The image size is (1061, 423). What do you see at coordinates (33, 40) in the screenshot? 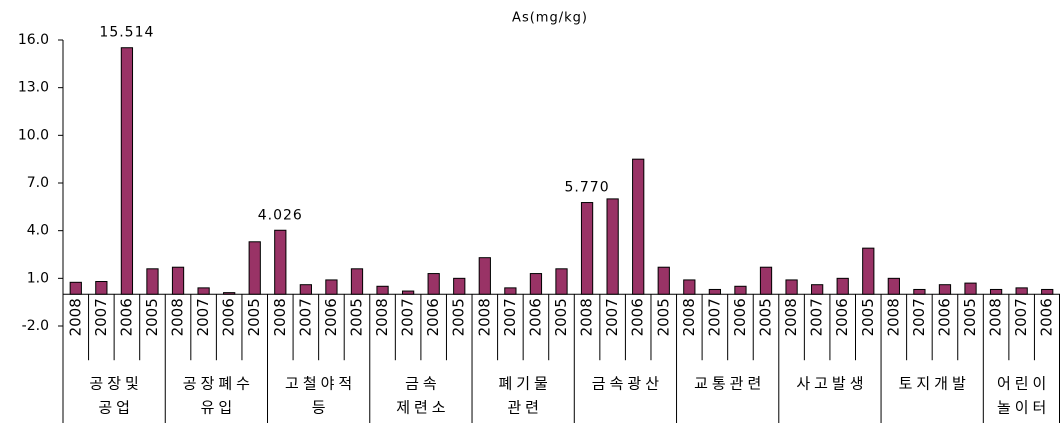
I see `y-tick-label: 16.0` at bounding box center [33, 40].